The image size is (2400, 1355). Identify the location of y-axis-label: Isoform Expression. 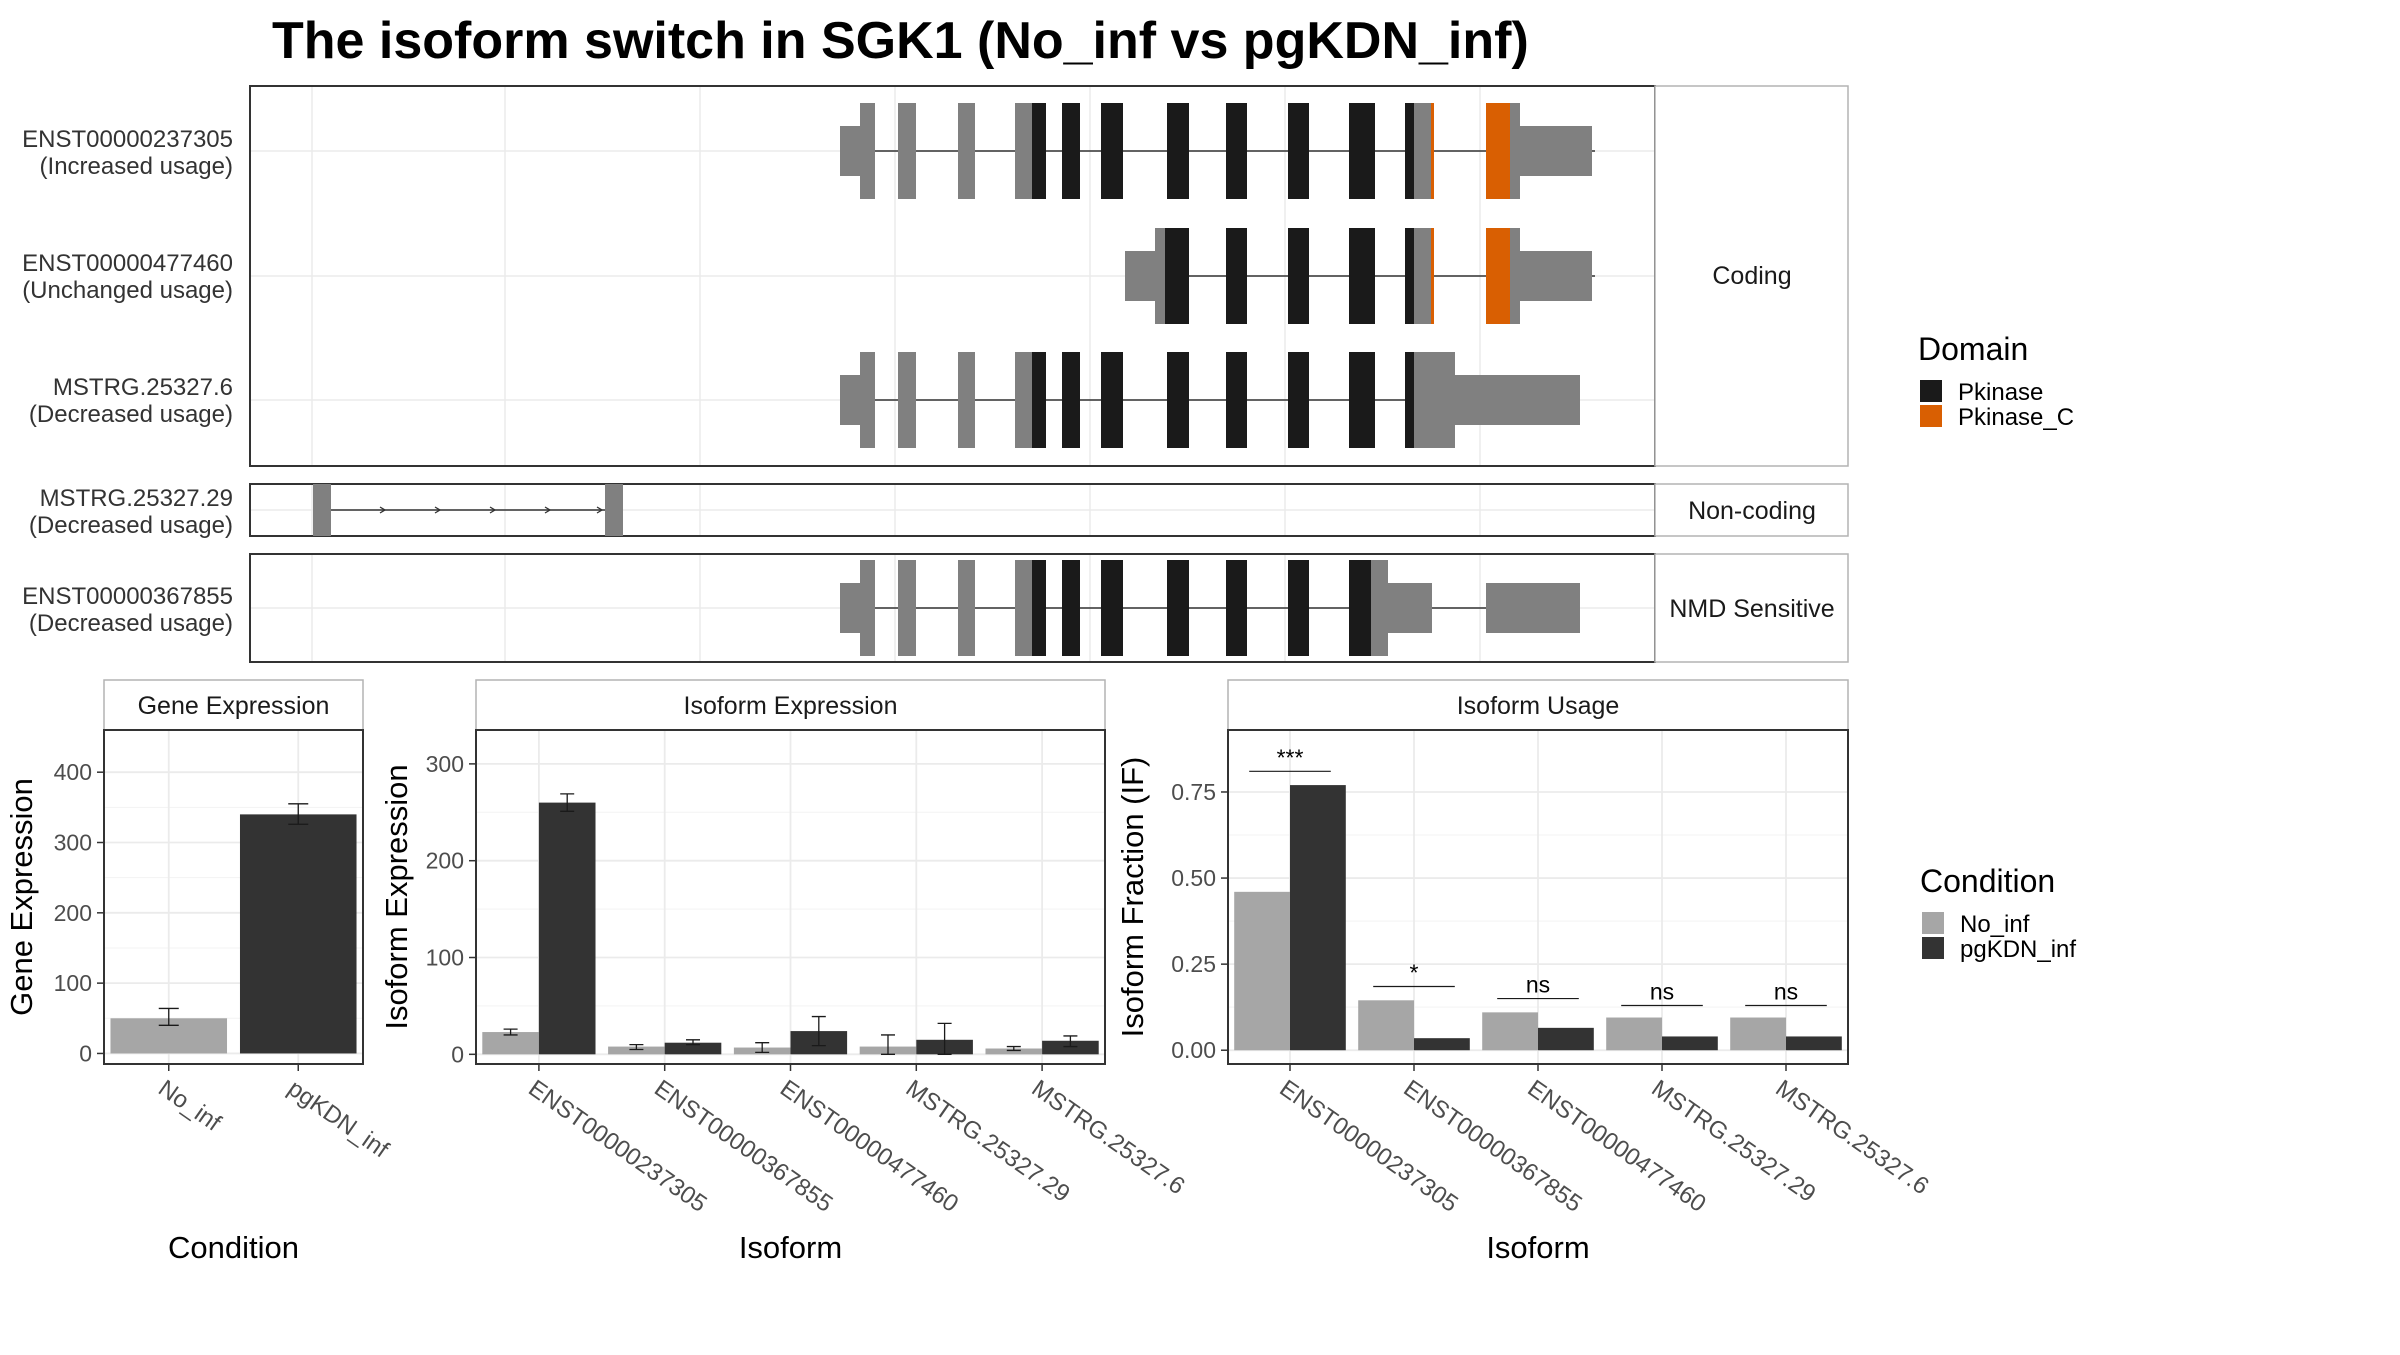
(396, 896).